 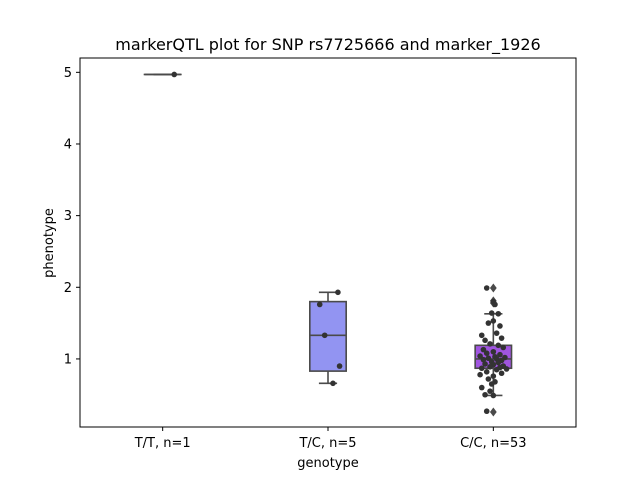 What do you see at coordinates (68, 216) in the screenshot?
I see `y-tick-label: 3` at bounding box center [68, 216].